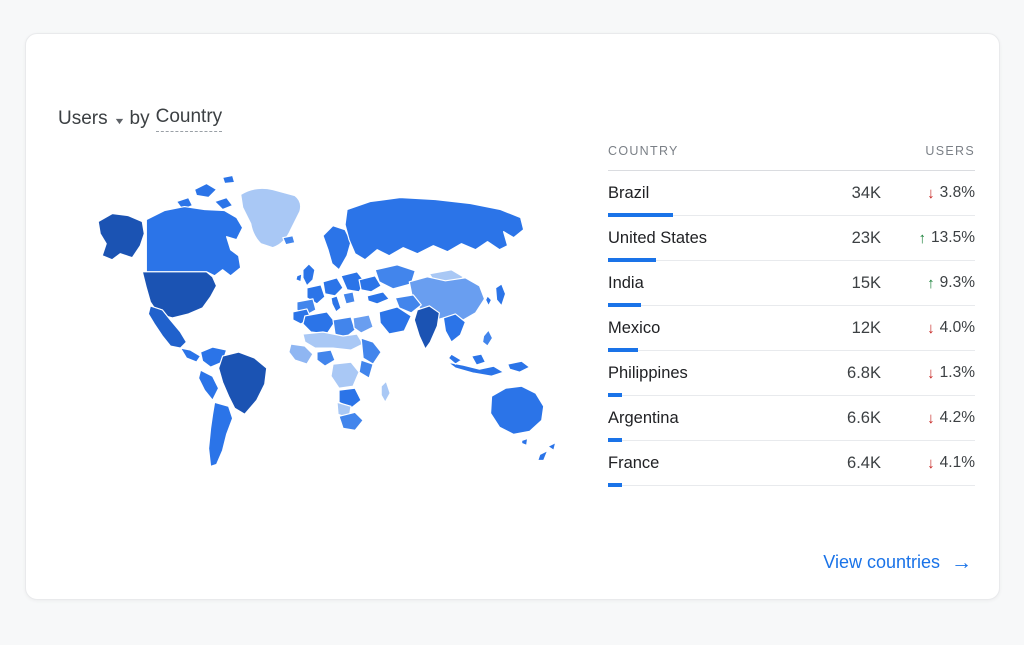 The width and height of the screenshot is (1024, 645). Describe the element at coordinates (345, 375) in the screenshot. I see `map-central-africa` at that location.